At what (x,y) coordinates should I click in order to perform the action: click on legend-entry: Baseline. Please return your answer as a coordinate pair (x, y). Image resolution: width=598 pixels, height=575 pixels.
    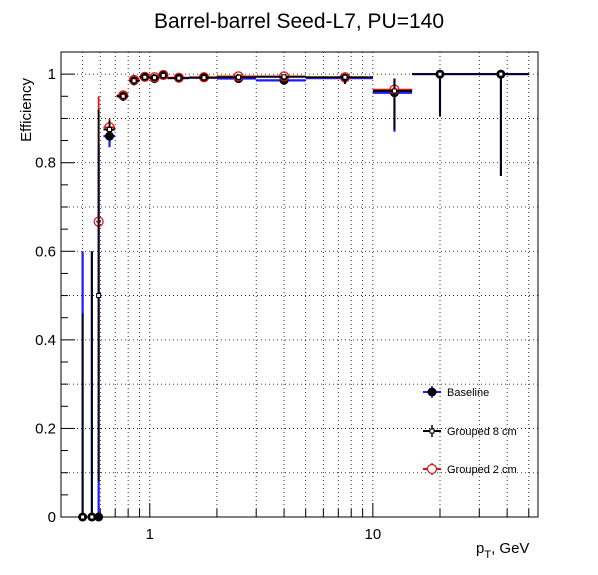
    Looking at the image, I should click on (456, 392).